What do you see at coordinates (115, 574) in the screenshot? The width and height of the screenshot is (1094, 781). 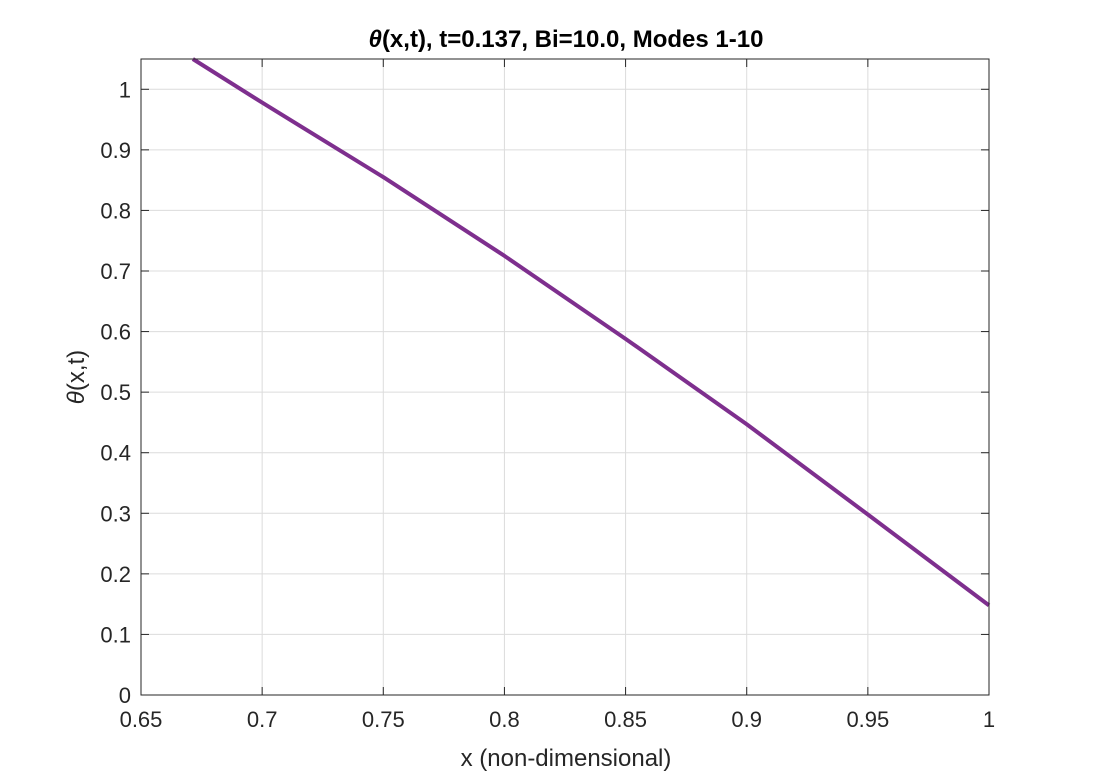 I see `y-tick-label: 0.2` at bounding box center [115, 574].